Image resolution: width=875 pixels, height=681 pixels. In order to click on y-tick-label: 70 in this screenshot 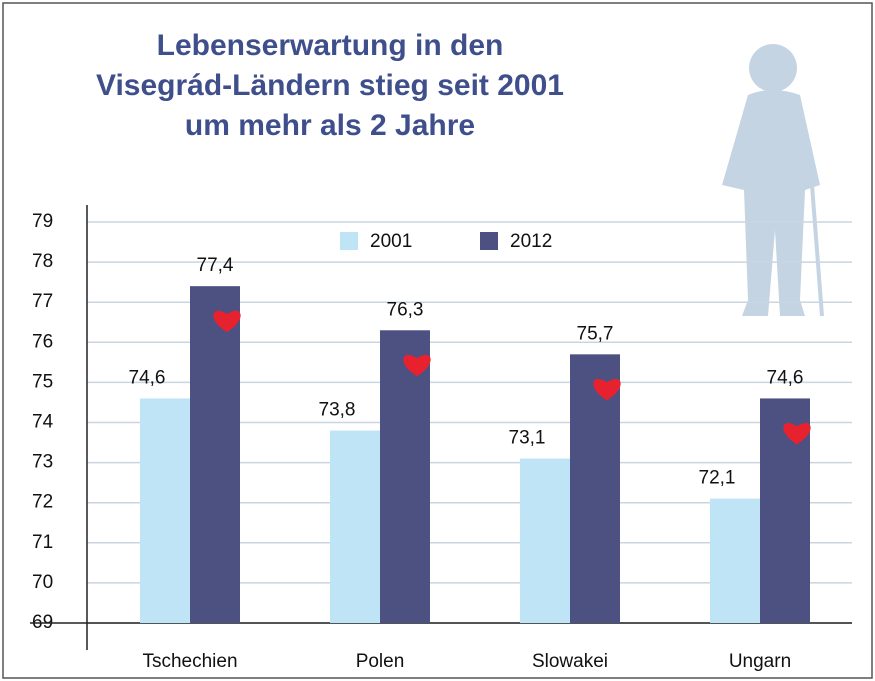, I will do `click(42, 582)`.